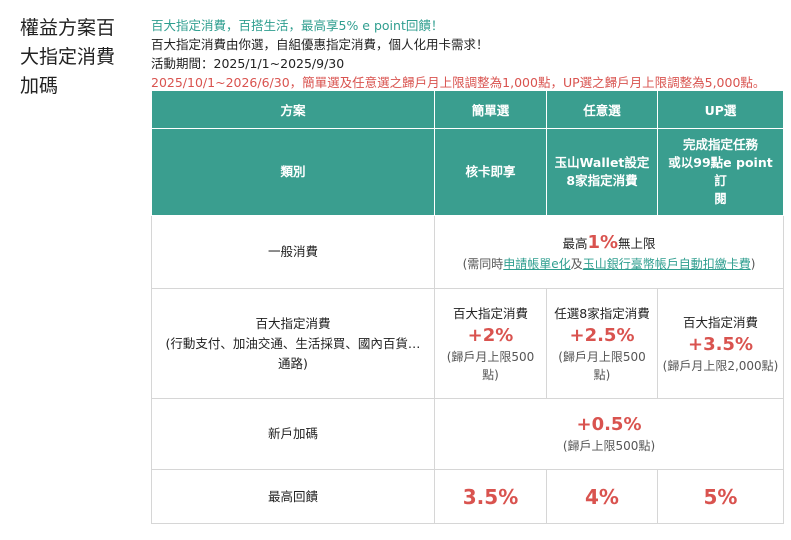 The image size is (791, 540). Describe the element at coordinates (575, 243) in the screenshot. I see `general-prefix: 最高` at that location.